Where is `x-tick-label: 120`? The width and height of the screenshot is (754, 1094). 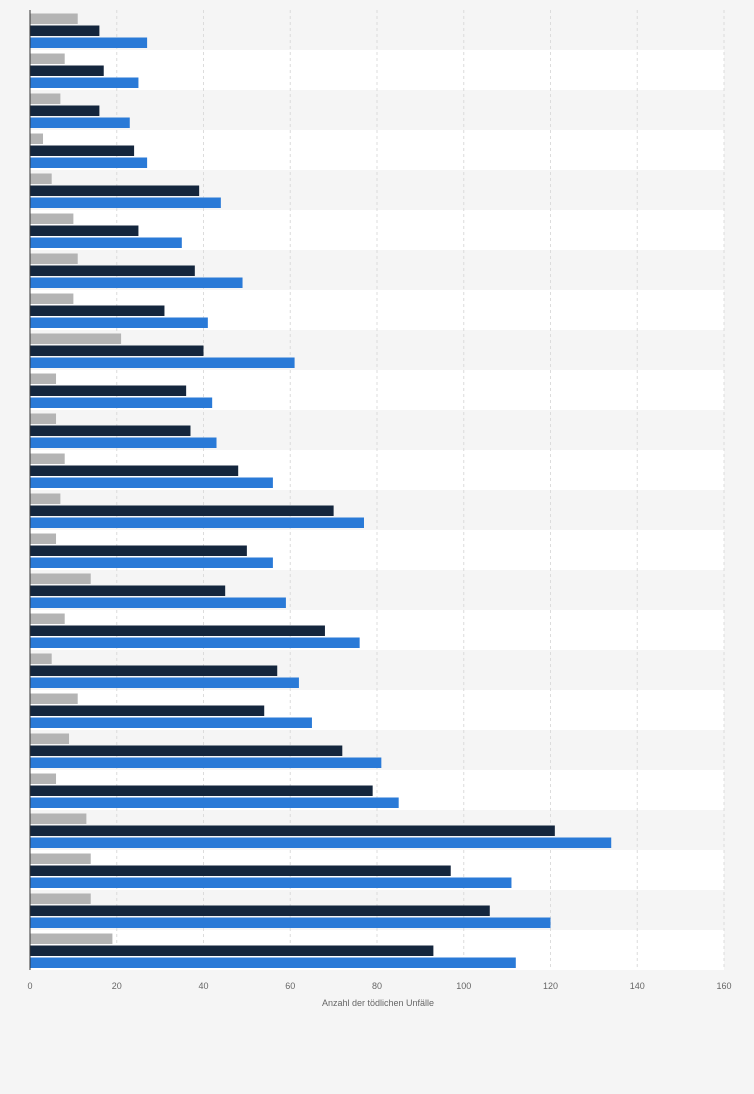
x-tick-label: 120 is located at coordinates (550, 986).